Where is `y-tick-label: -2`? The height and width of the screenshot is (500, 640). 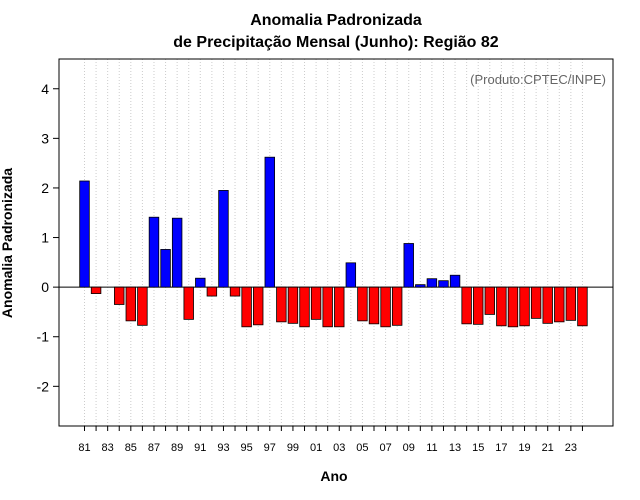
y-tick-label: -2 is located at coordinates (43, 386).